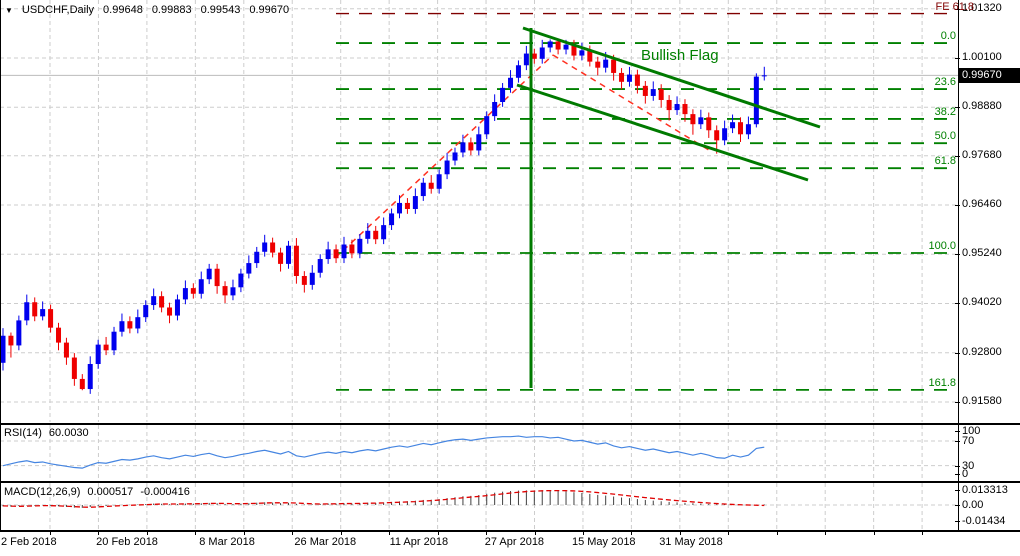 Image resolution: width=1020 pixels, height=556 pixels. I want to click on price-axis-label: 0.92800, so click(982, 351).